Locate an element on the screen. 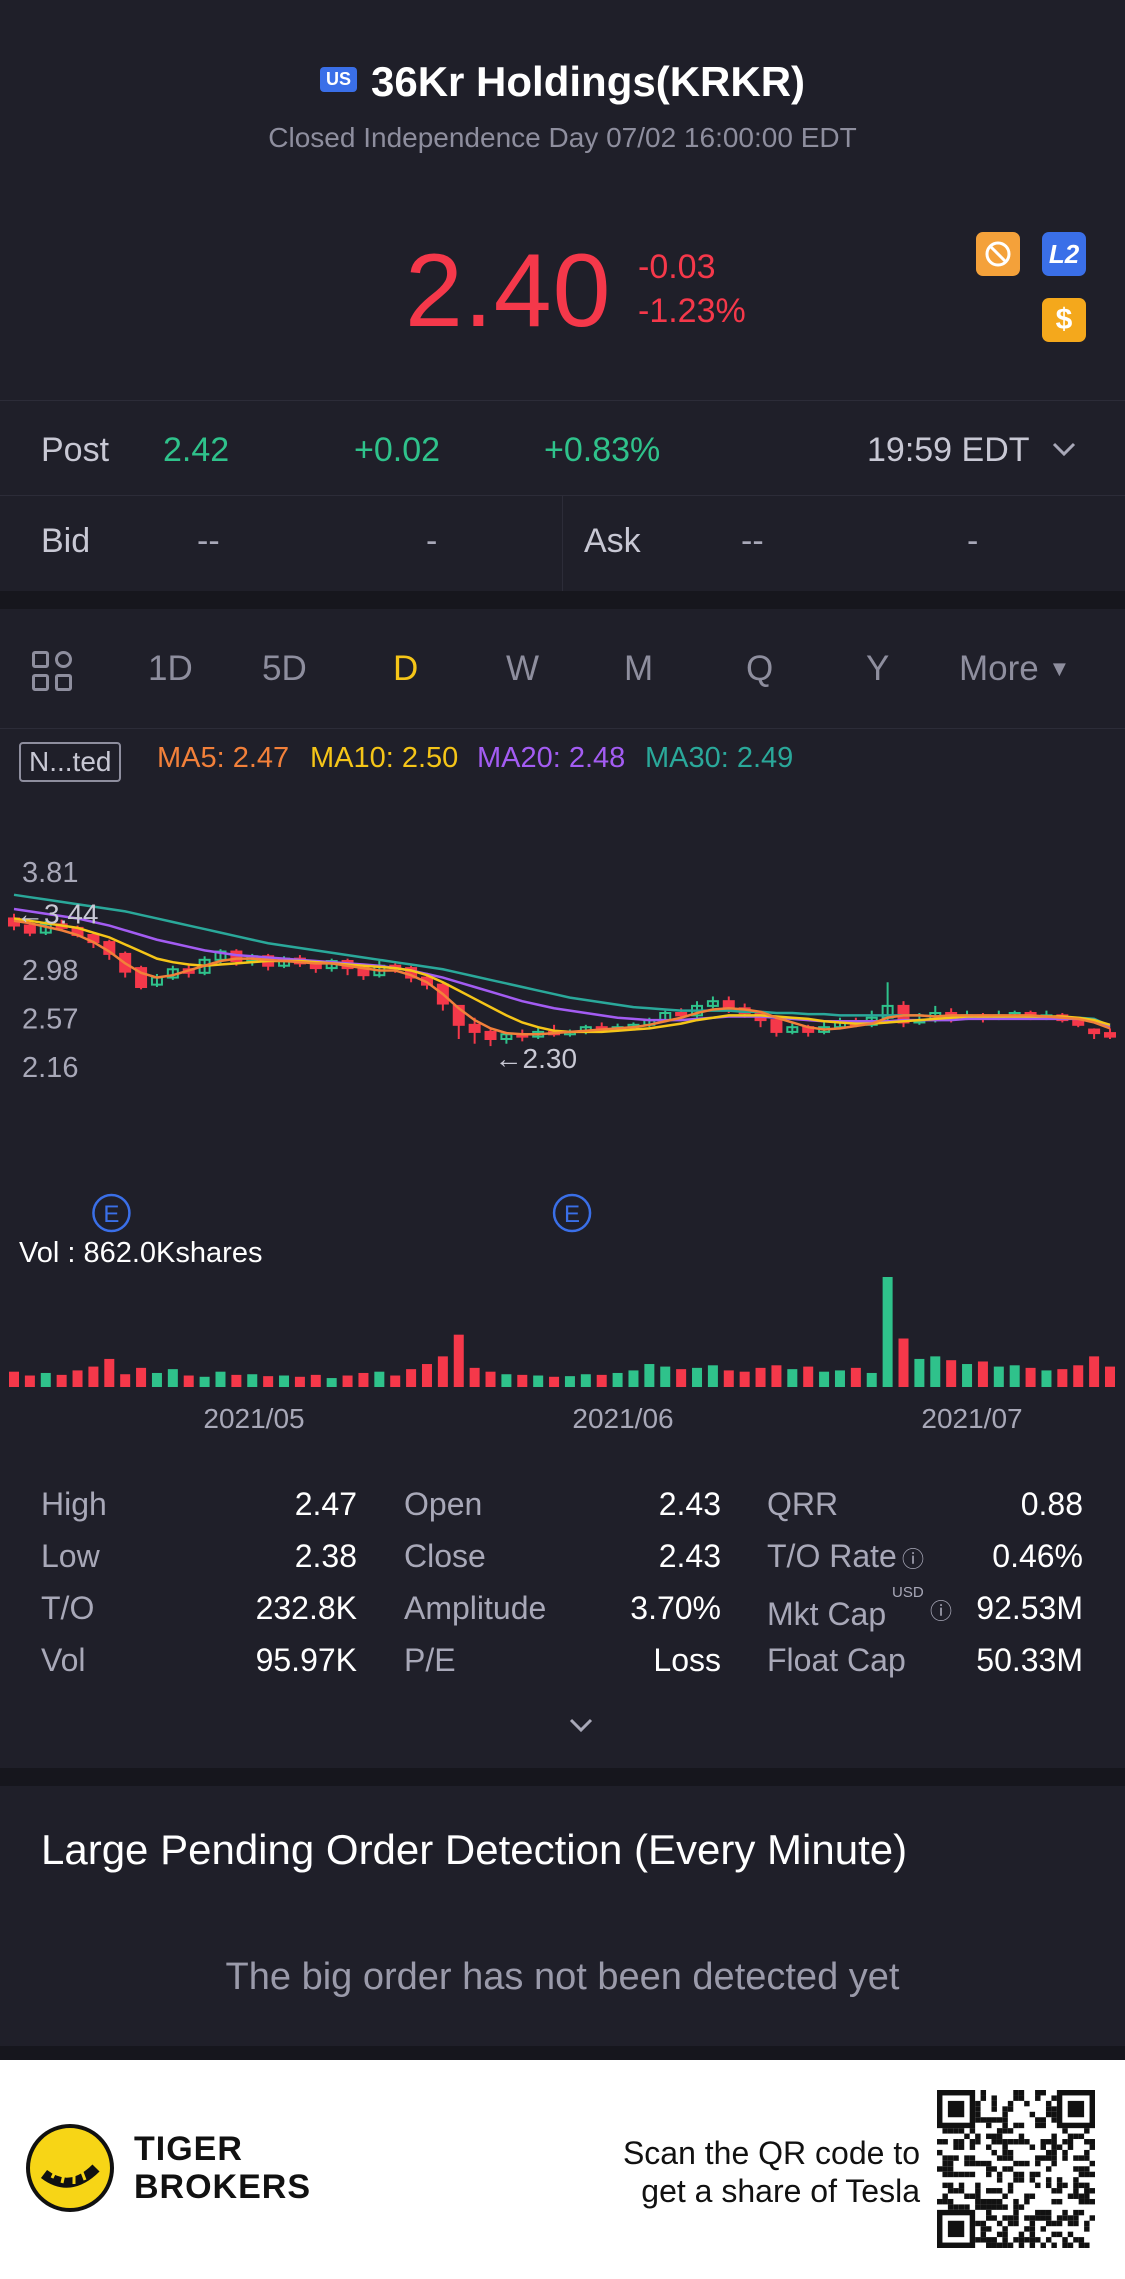 The height and width of the screenshot is (2279, 1125). y-tick-label: 2.16 is located at coordinates (50, 1068).